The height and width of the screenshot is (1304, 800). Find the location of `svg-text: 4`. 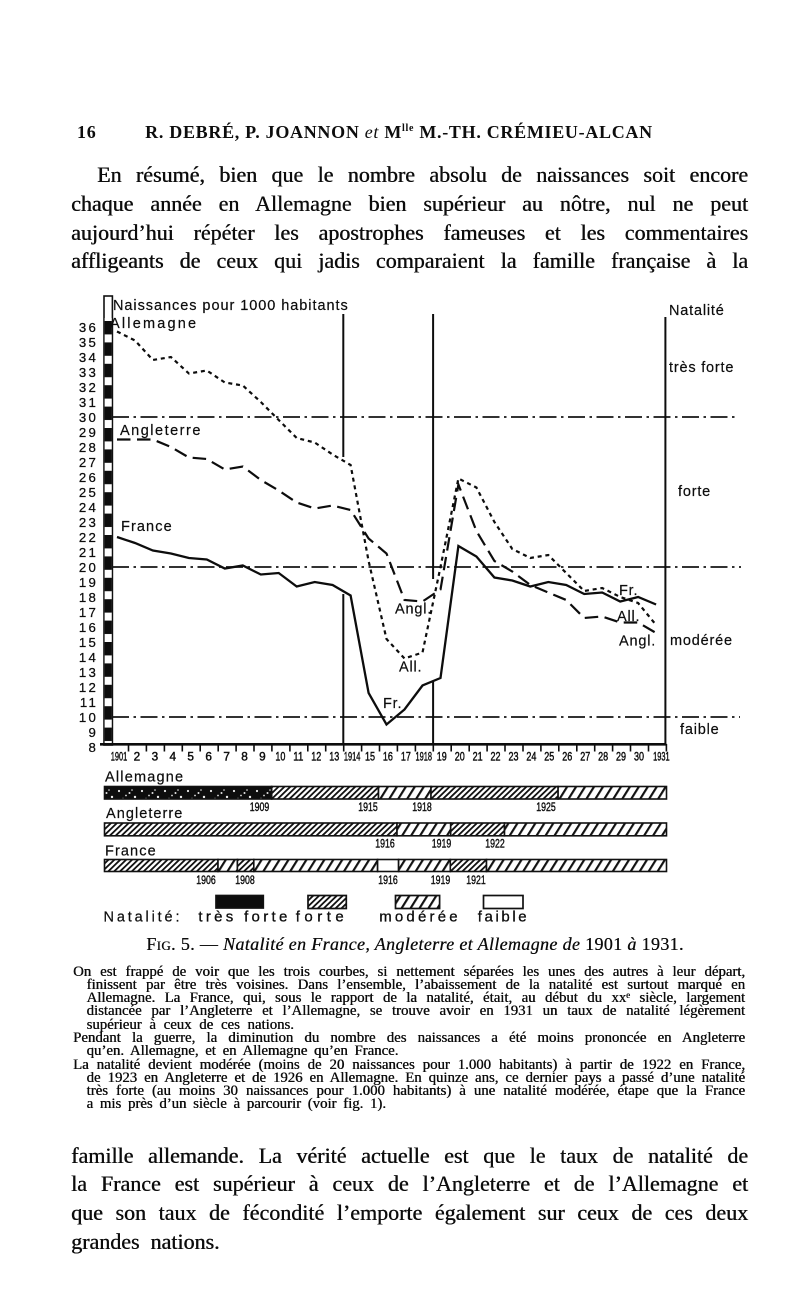

svg-text: 4 is located at coordinates (173, 757).